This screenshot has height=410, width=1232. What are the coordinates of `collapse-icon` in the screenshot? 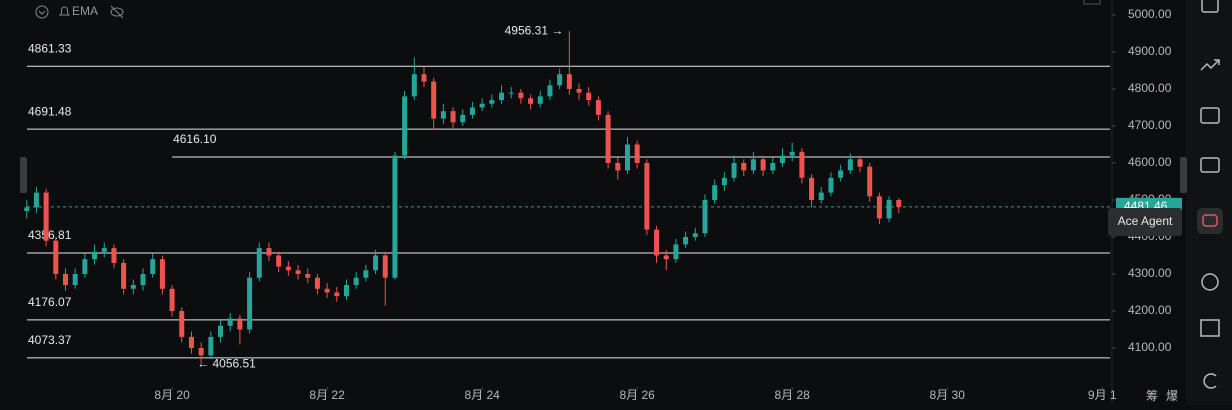 It's located at (42, 12).